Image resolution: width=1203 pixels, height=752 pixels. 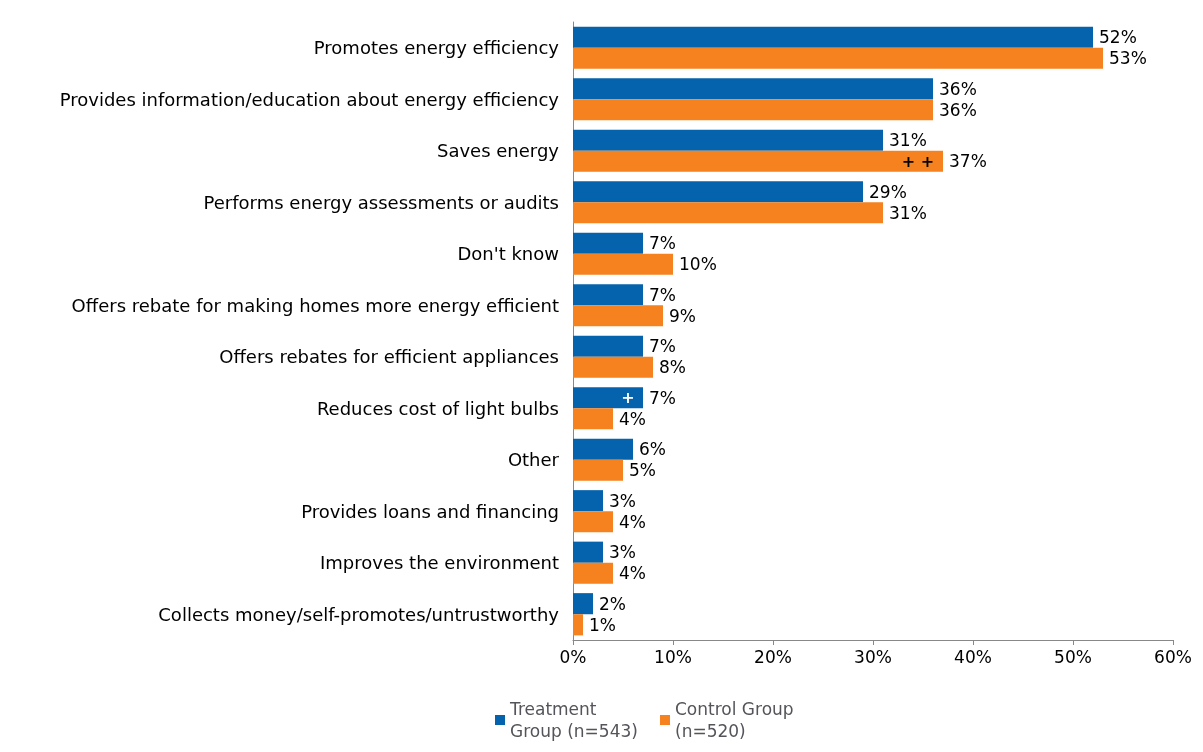 I want to click on y-tick-label: Other, so click(x=533, y=460).